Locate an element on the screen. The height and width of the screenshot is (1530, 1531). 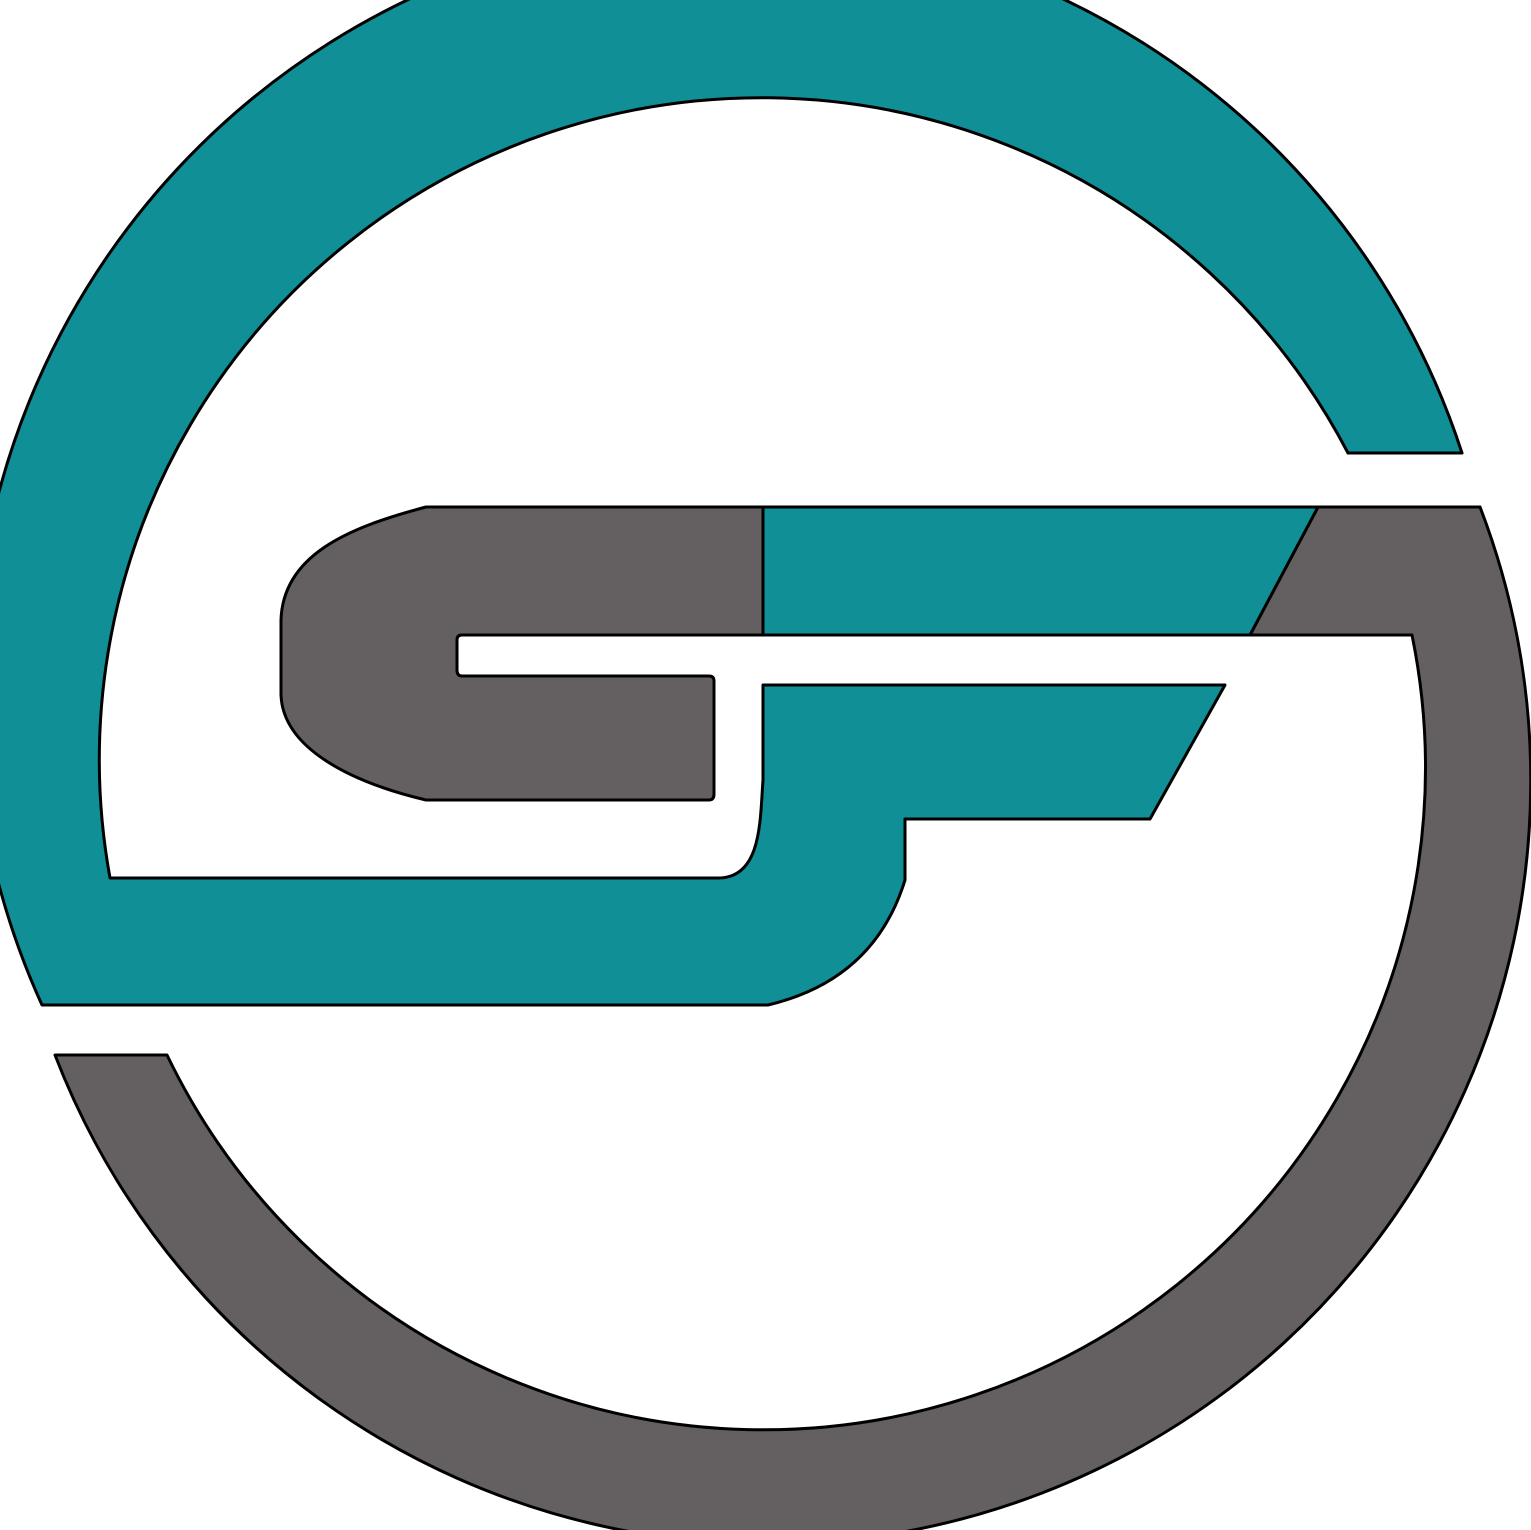
f-letter-top-bar is located at coordinates (1040, 571).